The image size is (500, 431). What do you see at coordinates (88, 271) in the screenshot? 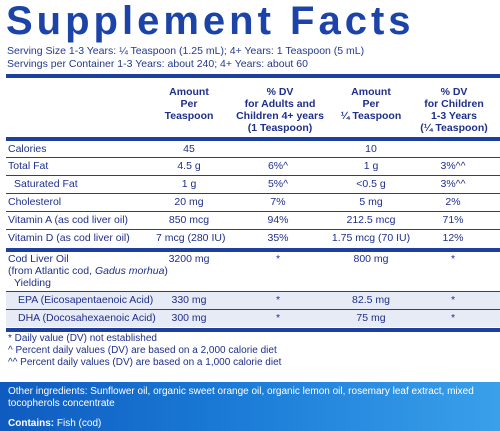
I see `cod-liver-oil-source: (from Atlantic cod, Gadus morhua)` at bounding box center [88, 271].